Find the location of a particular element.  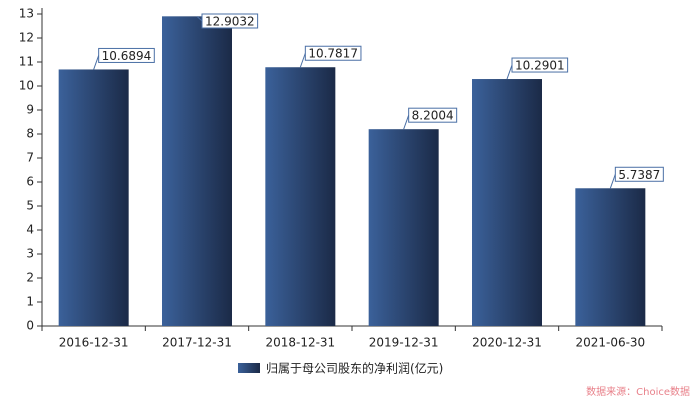

y-tick-label: 5 is located at coordinates (30, 206).